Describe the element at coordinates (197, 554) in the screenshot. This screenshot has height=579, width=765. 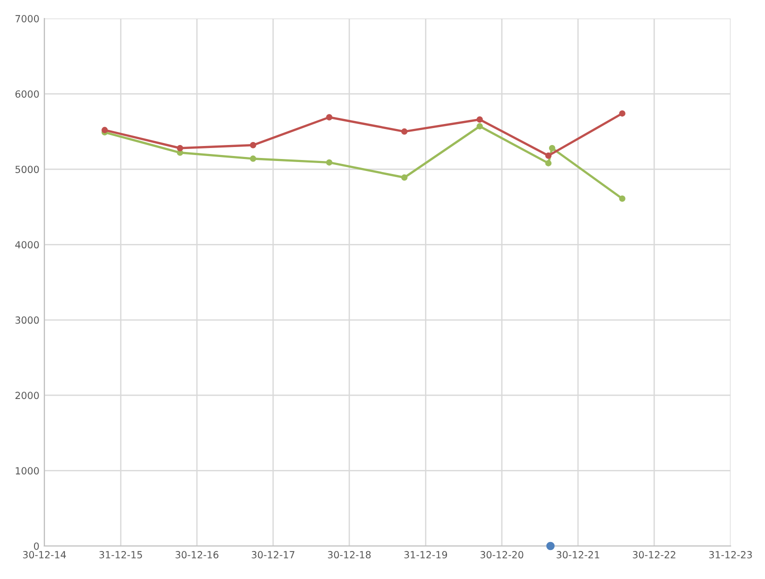
I see `x-tick-label: 30-12-16` at that location.